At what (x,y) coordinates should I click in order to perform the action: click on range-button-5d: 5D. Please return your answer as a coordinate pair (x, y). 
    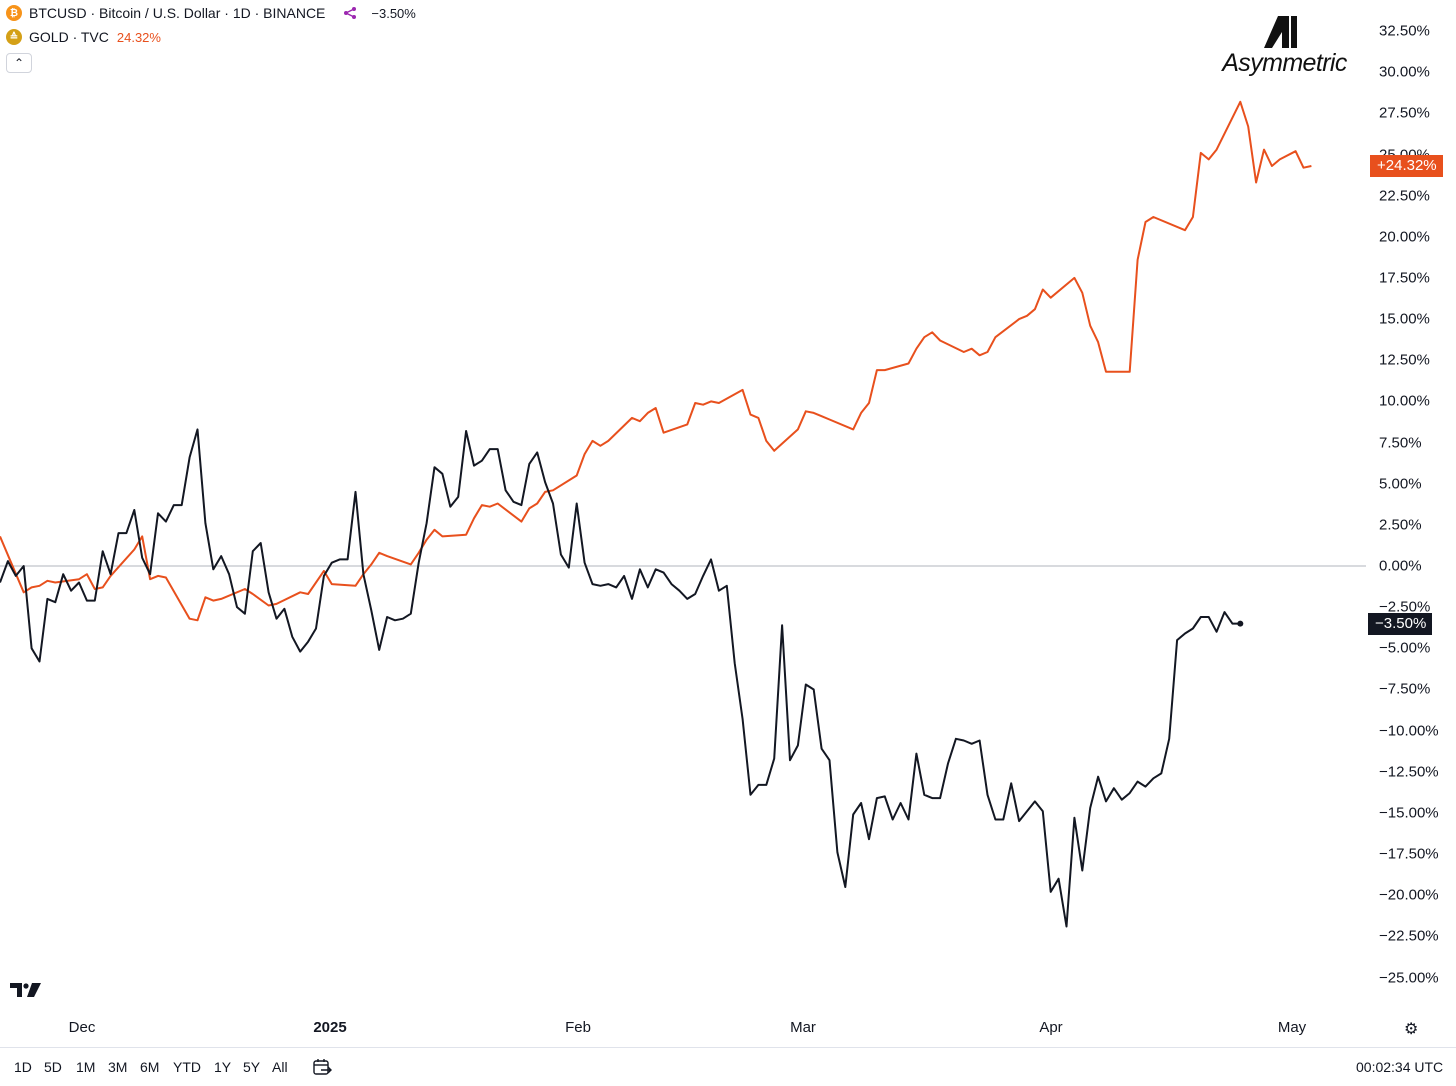
    Looking at the image, I should click on (53, 1067).